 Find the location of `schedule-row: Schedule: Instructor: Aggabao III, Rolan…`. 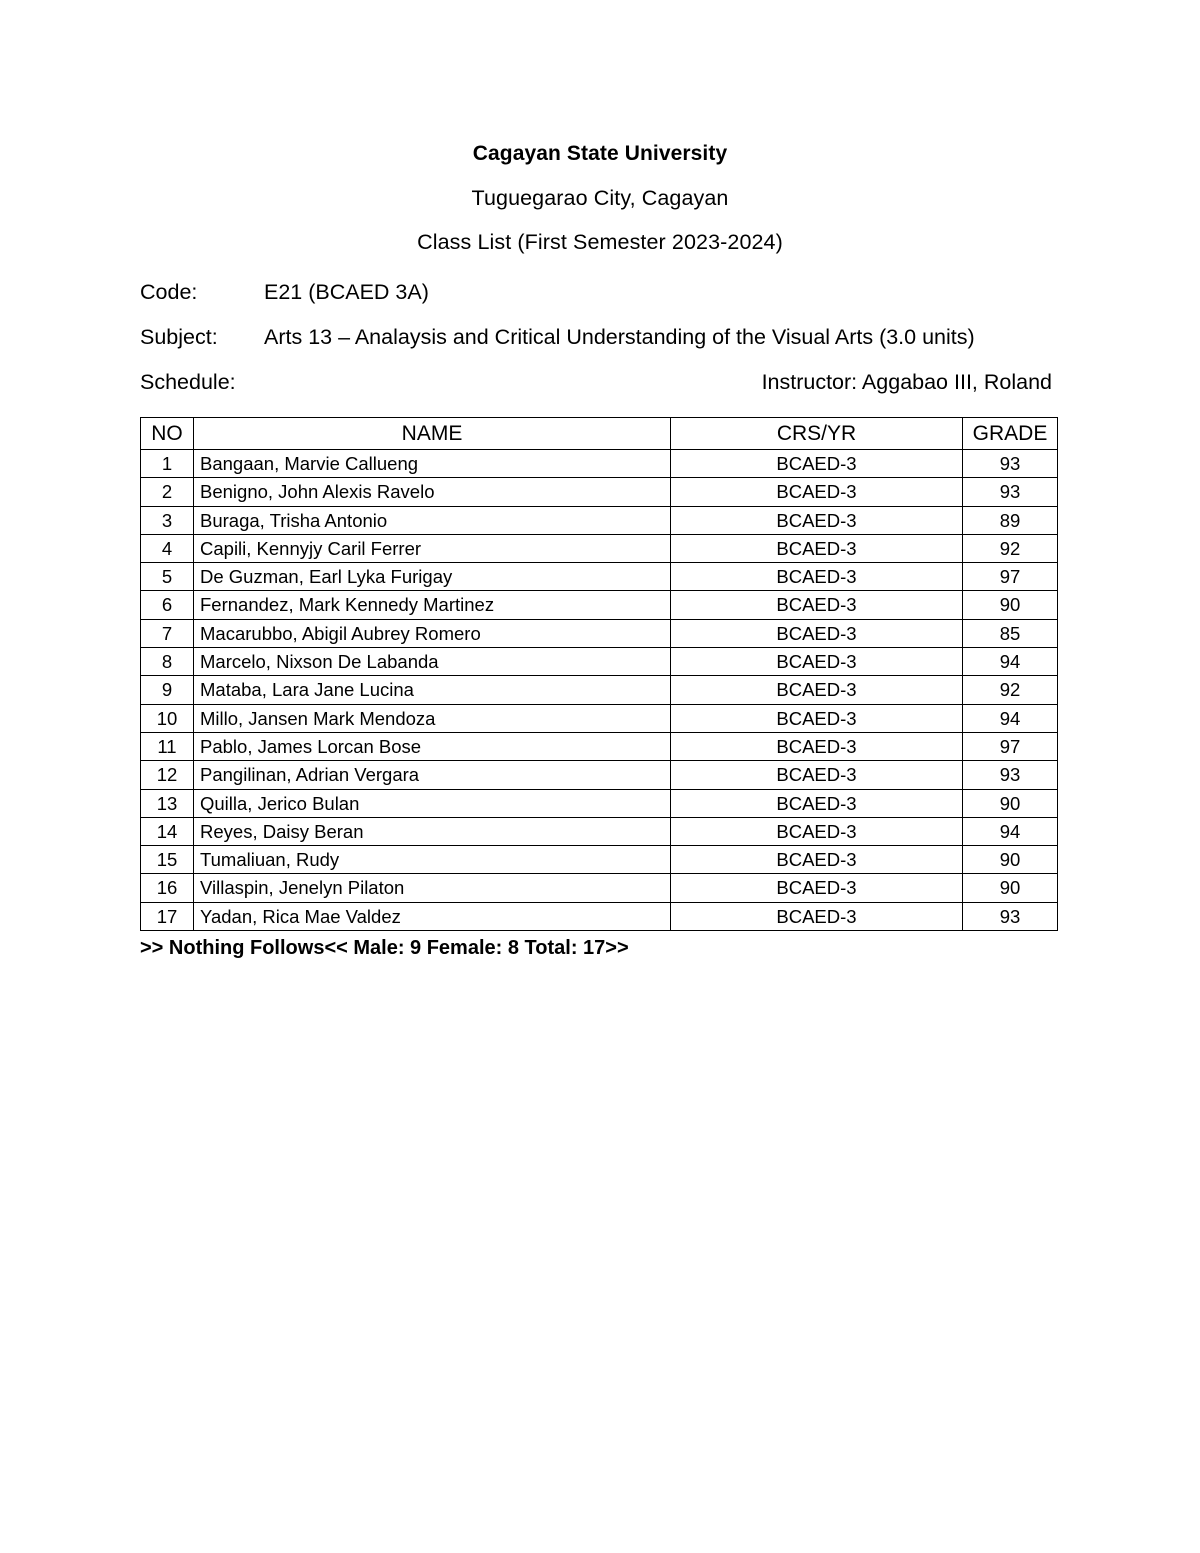

schedule-row: Schedule: Instructor: Aggabao III, Rolan… is located at coordinates (600, 382).